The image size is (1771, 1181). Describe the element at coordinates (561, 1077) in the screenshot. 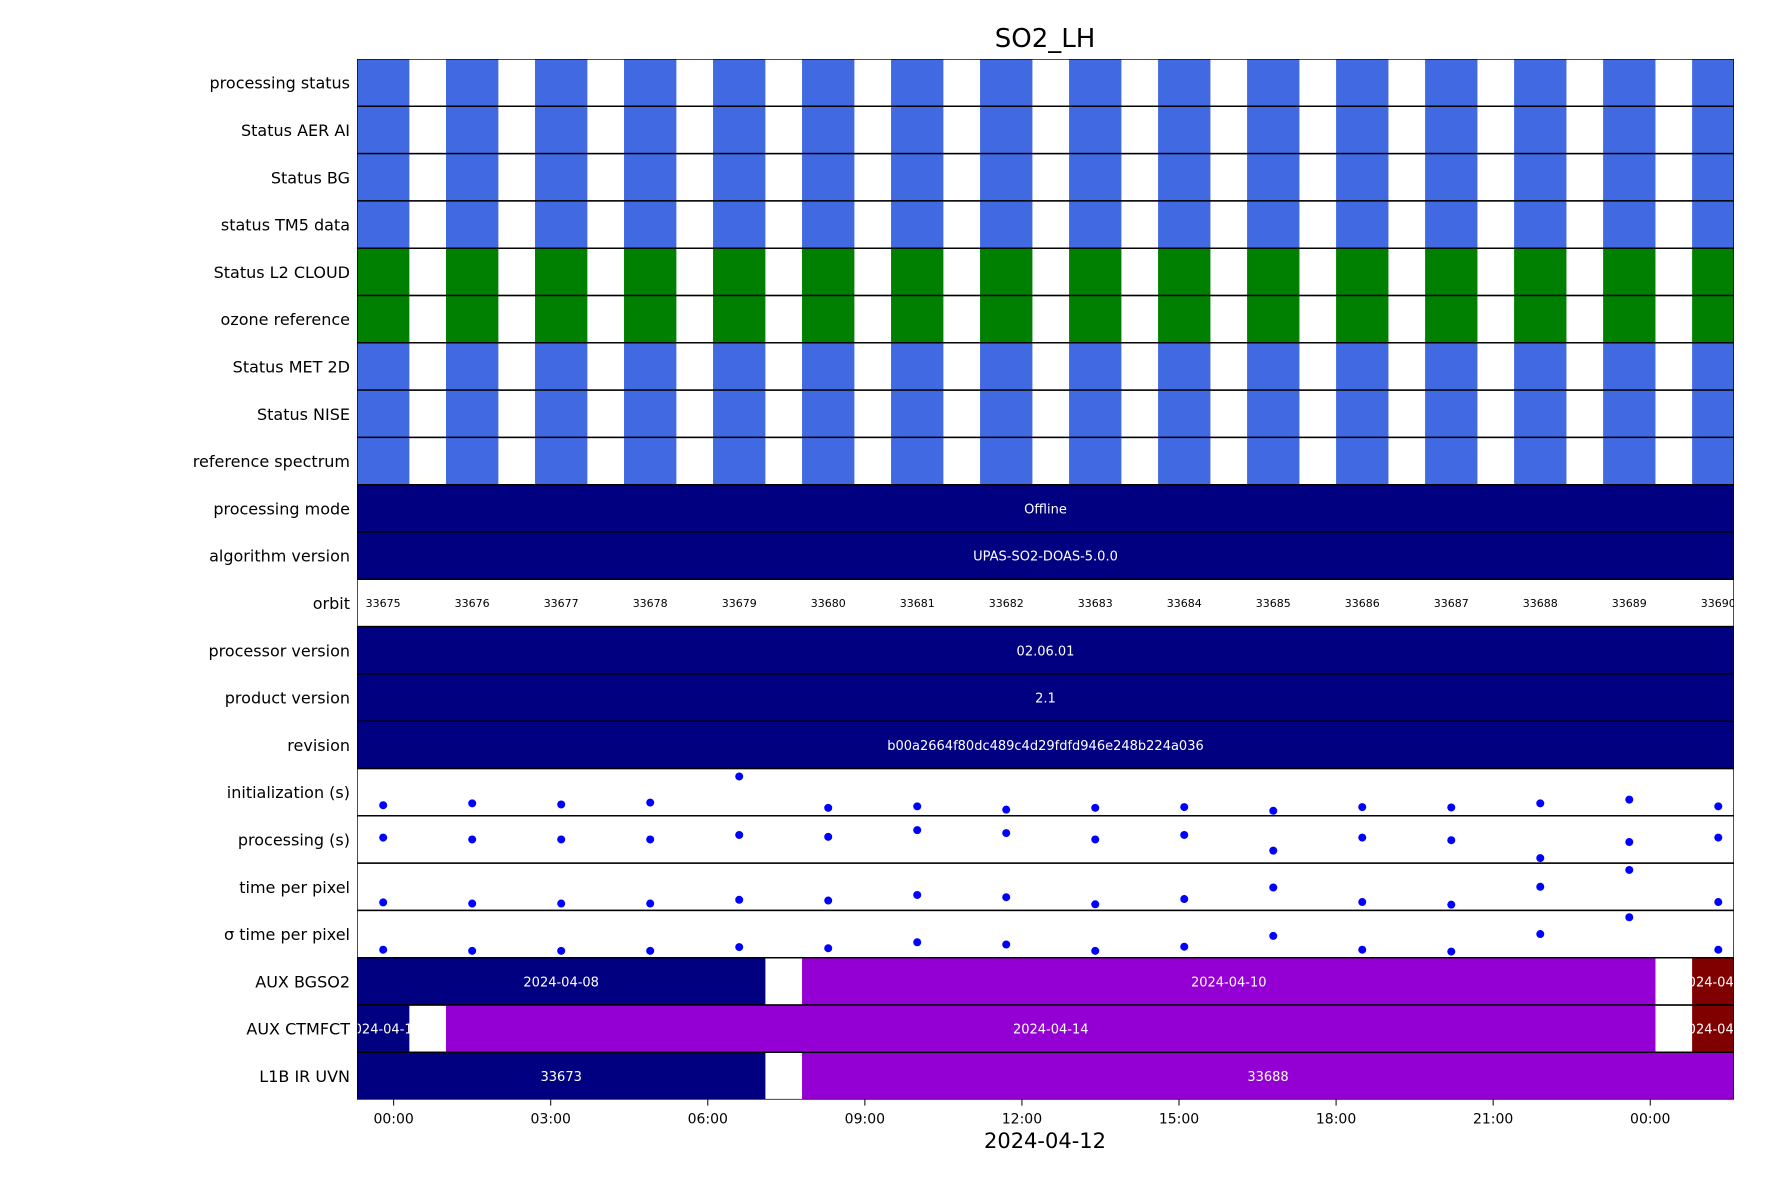

I see `span-label: 33673` at that location.